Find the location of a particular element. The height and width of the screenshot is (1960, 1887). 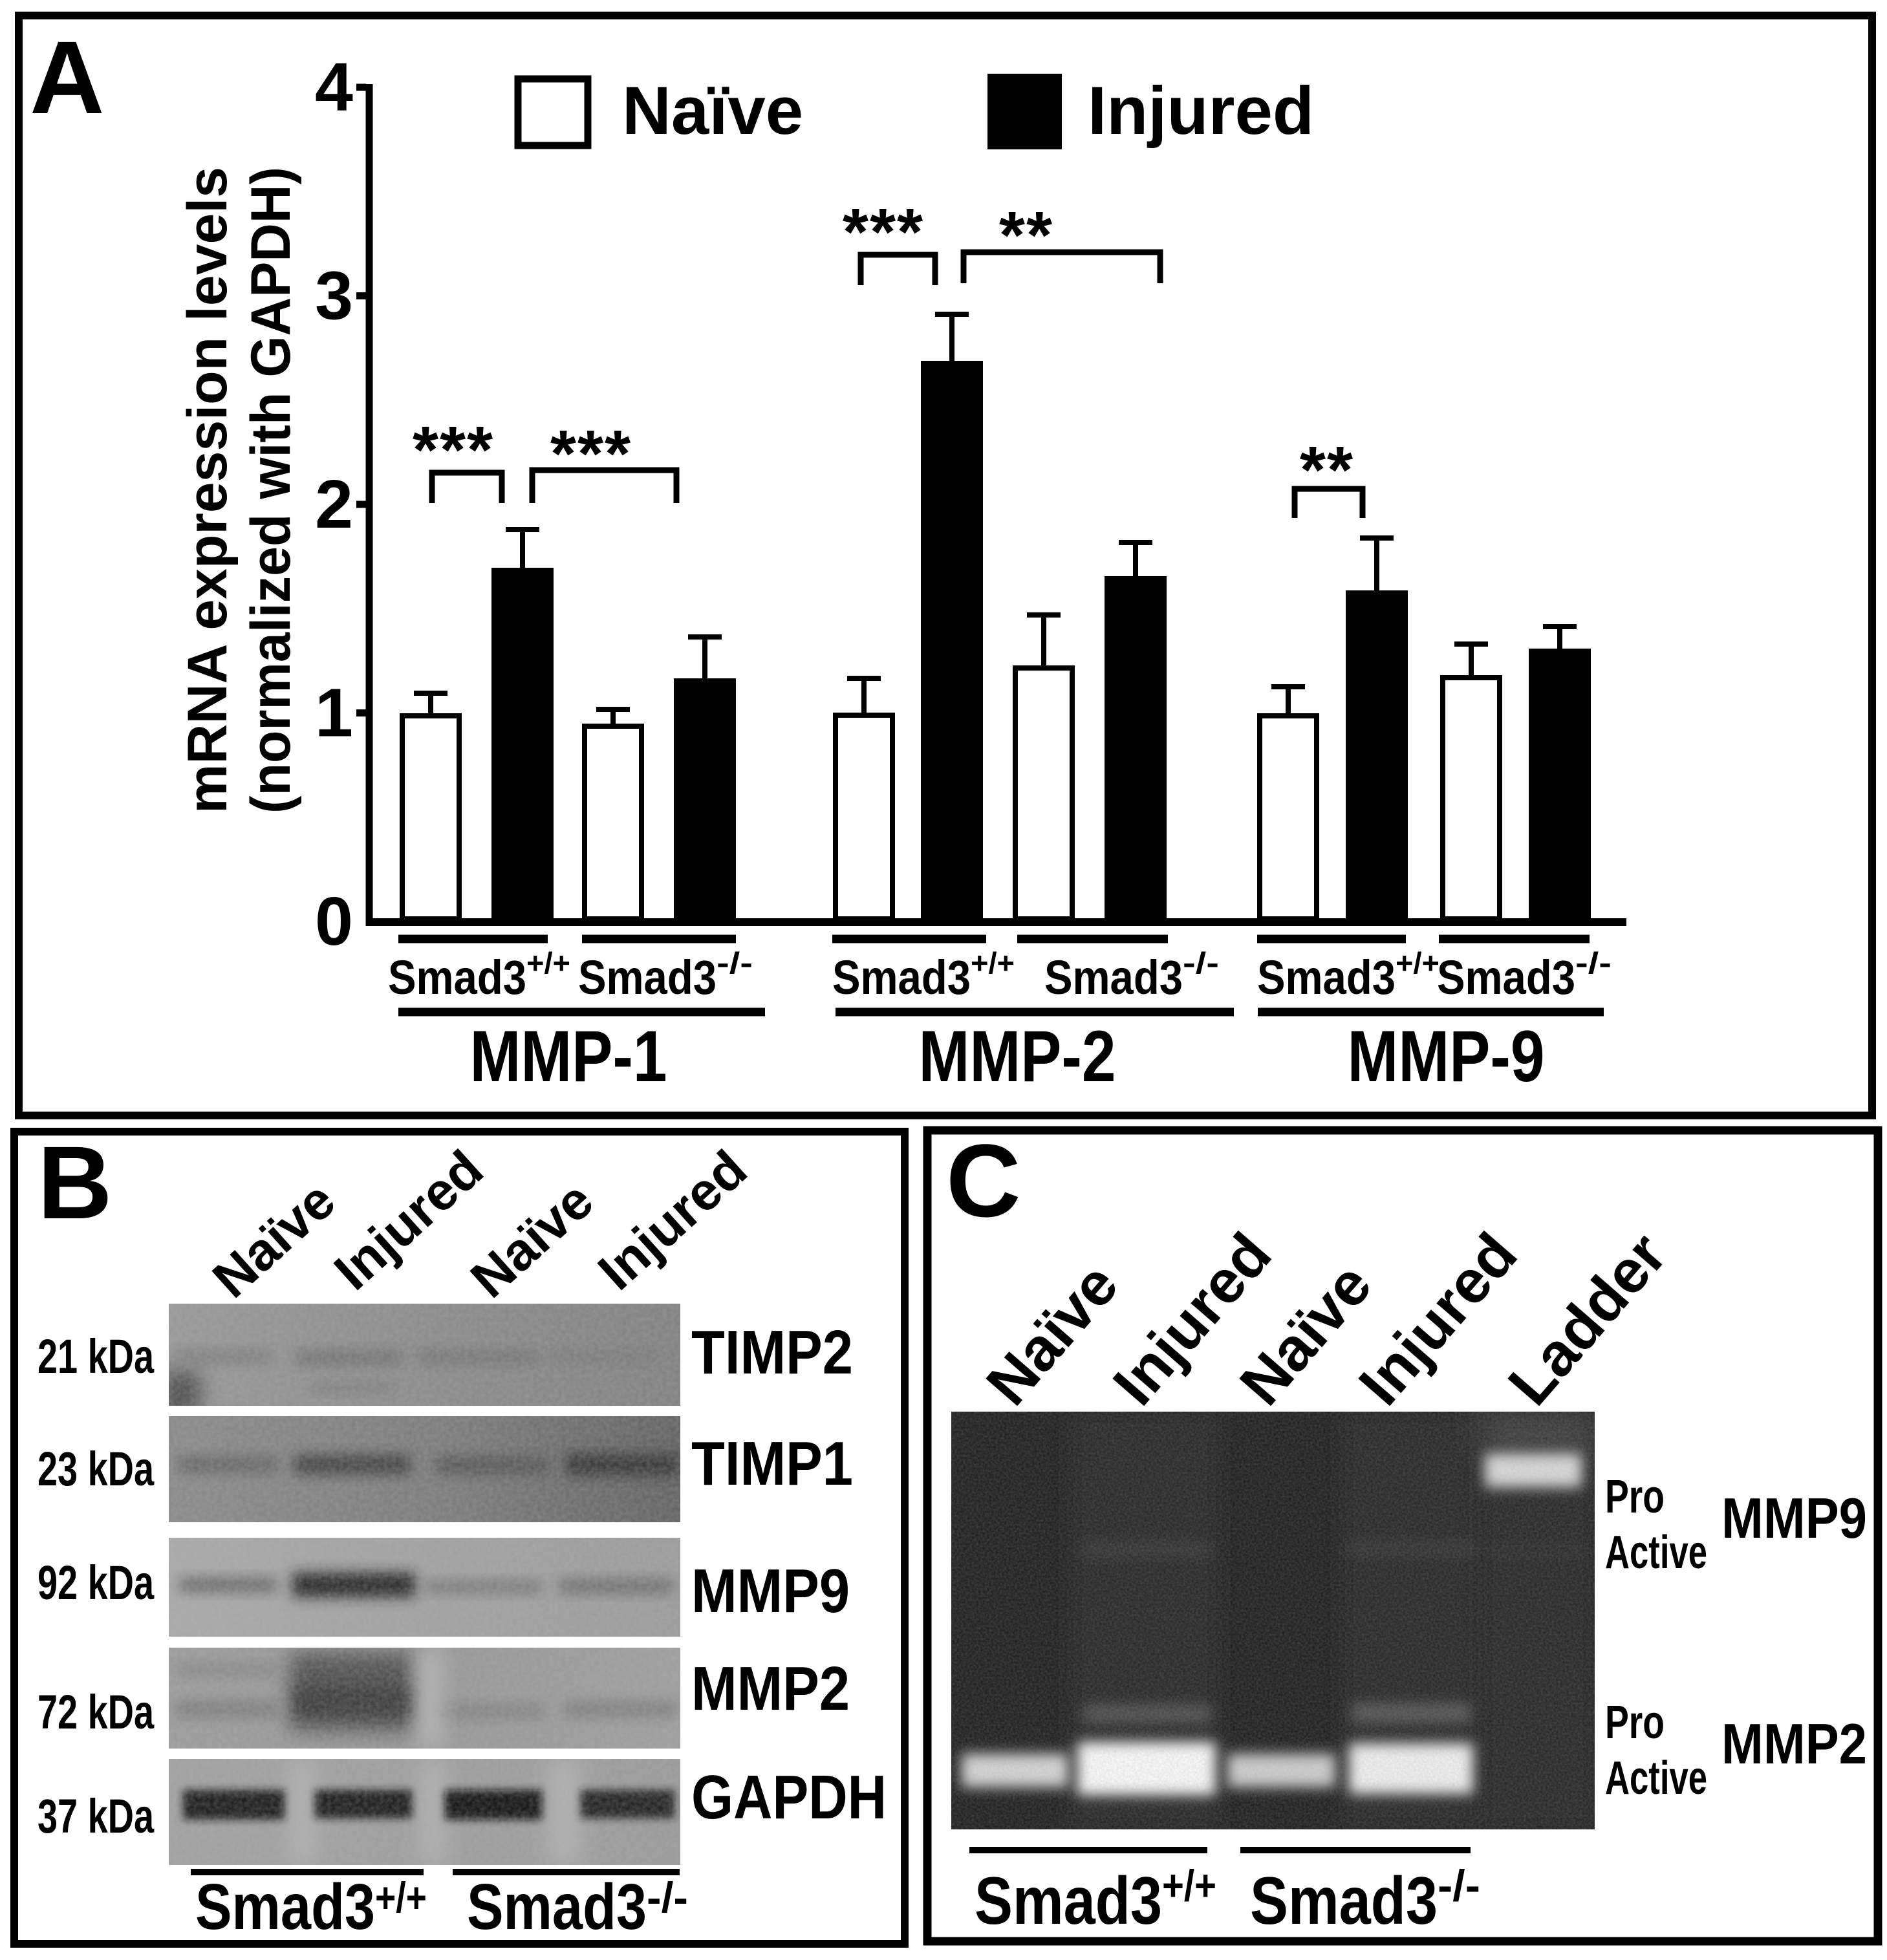

svg-text: 37 kDa is located at coordinates (96, 1816).